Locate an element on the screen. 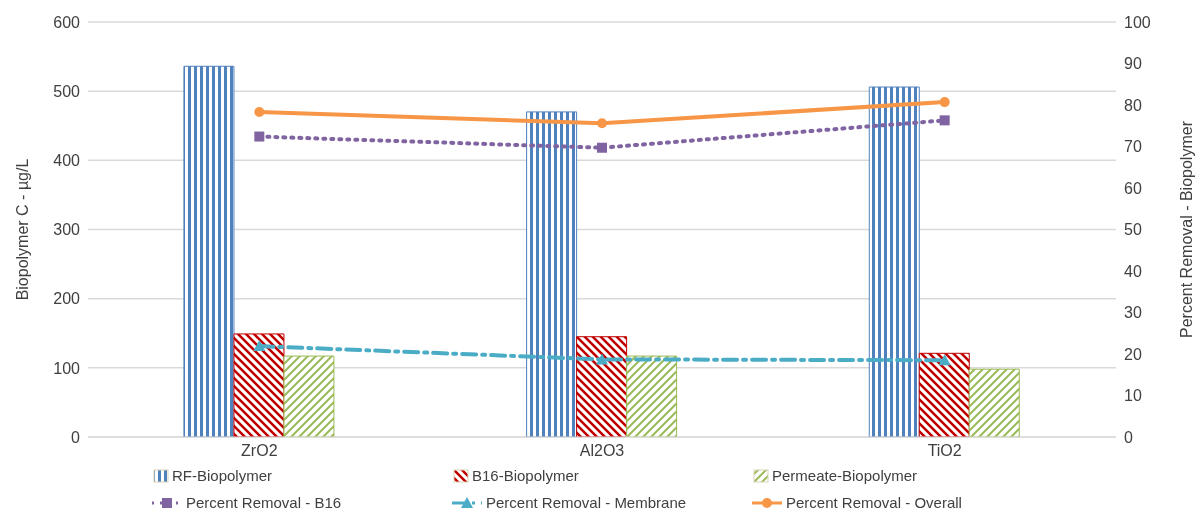  x-tick-label: ZrO2 is located at coordinates (259, 451).